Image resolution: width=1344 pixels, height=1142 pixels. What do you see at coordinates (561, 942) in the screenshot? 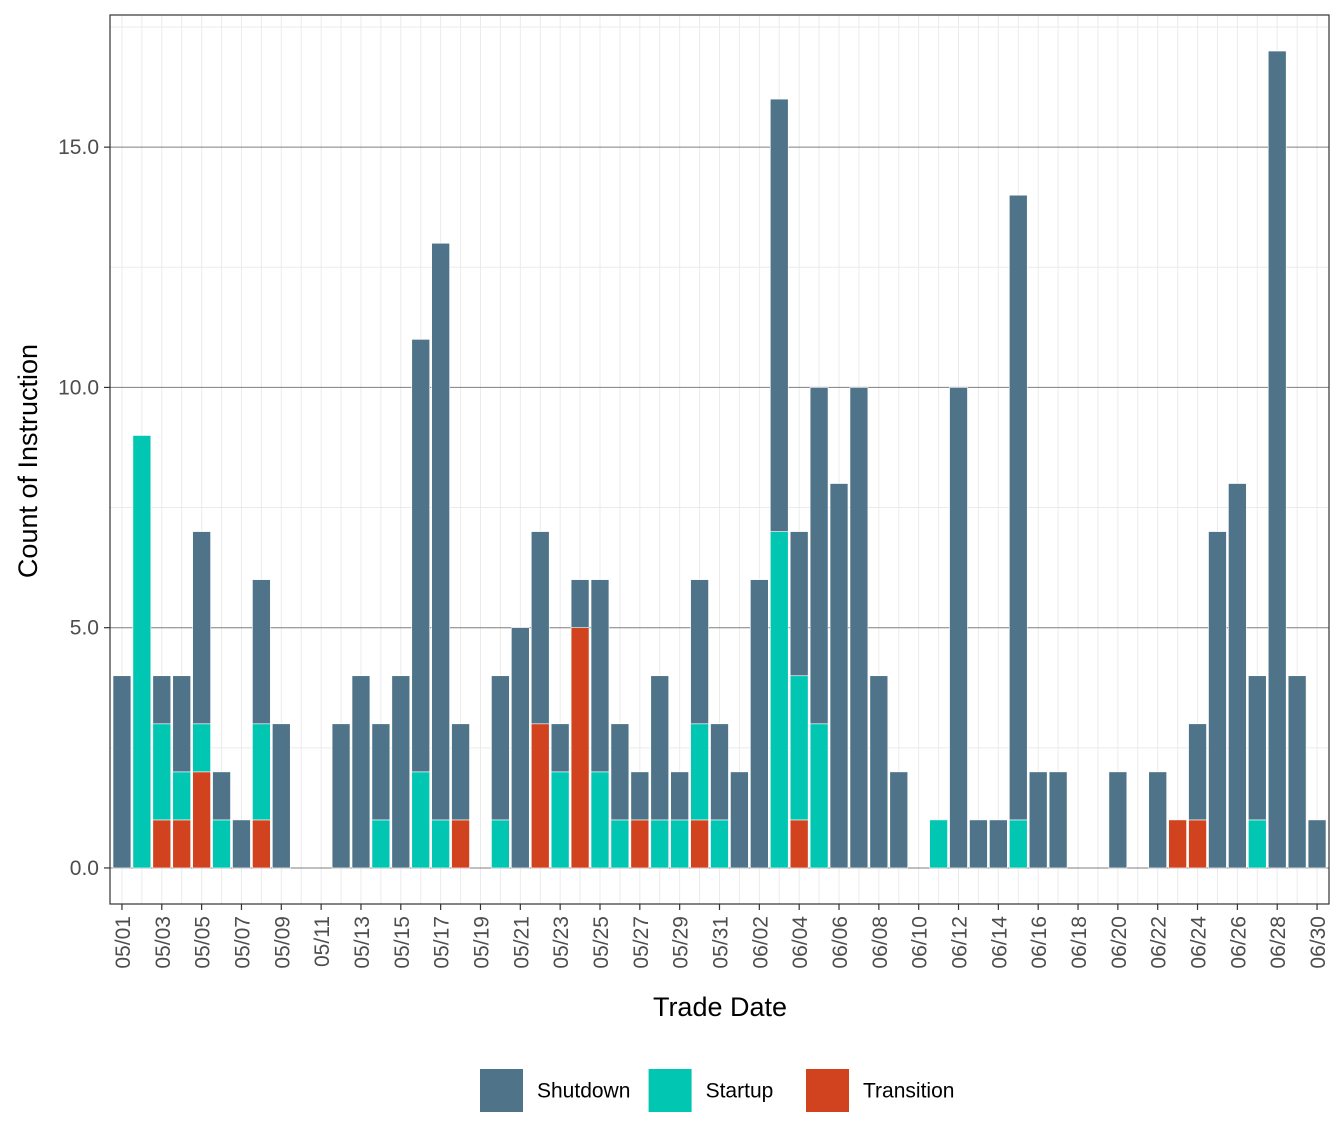
I see `x-tick-label: 05/23` at bounding box center [561, 942].